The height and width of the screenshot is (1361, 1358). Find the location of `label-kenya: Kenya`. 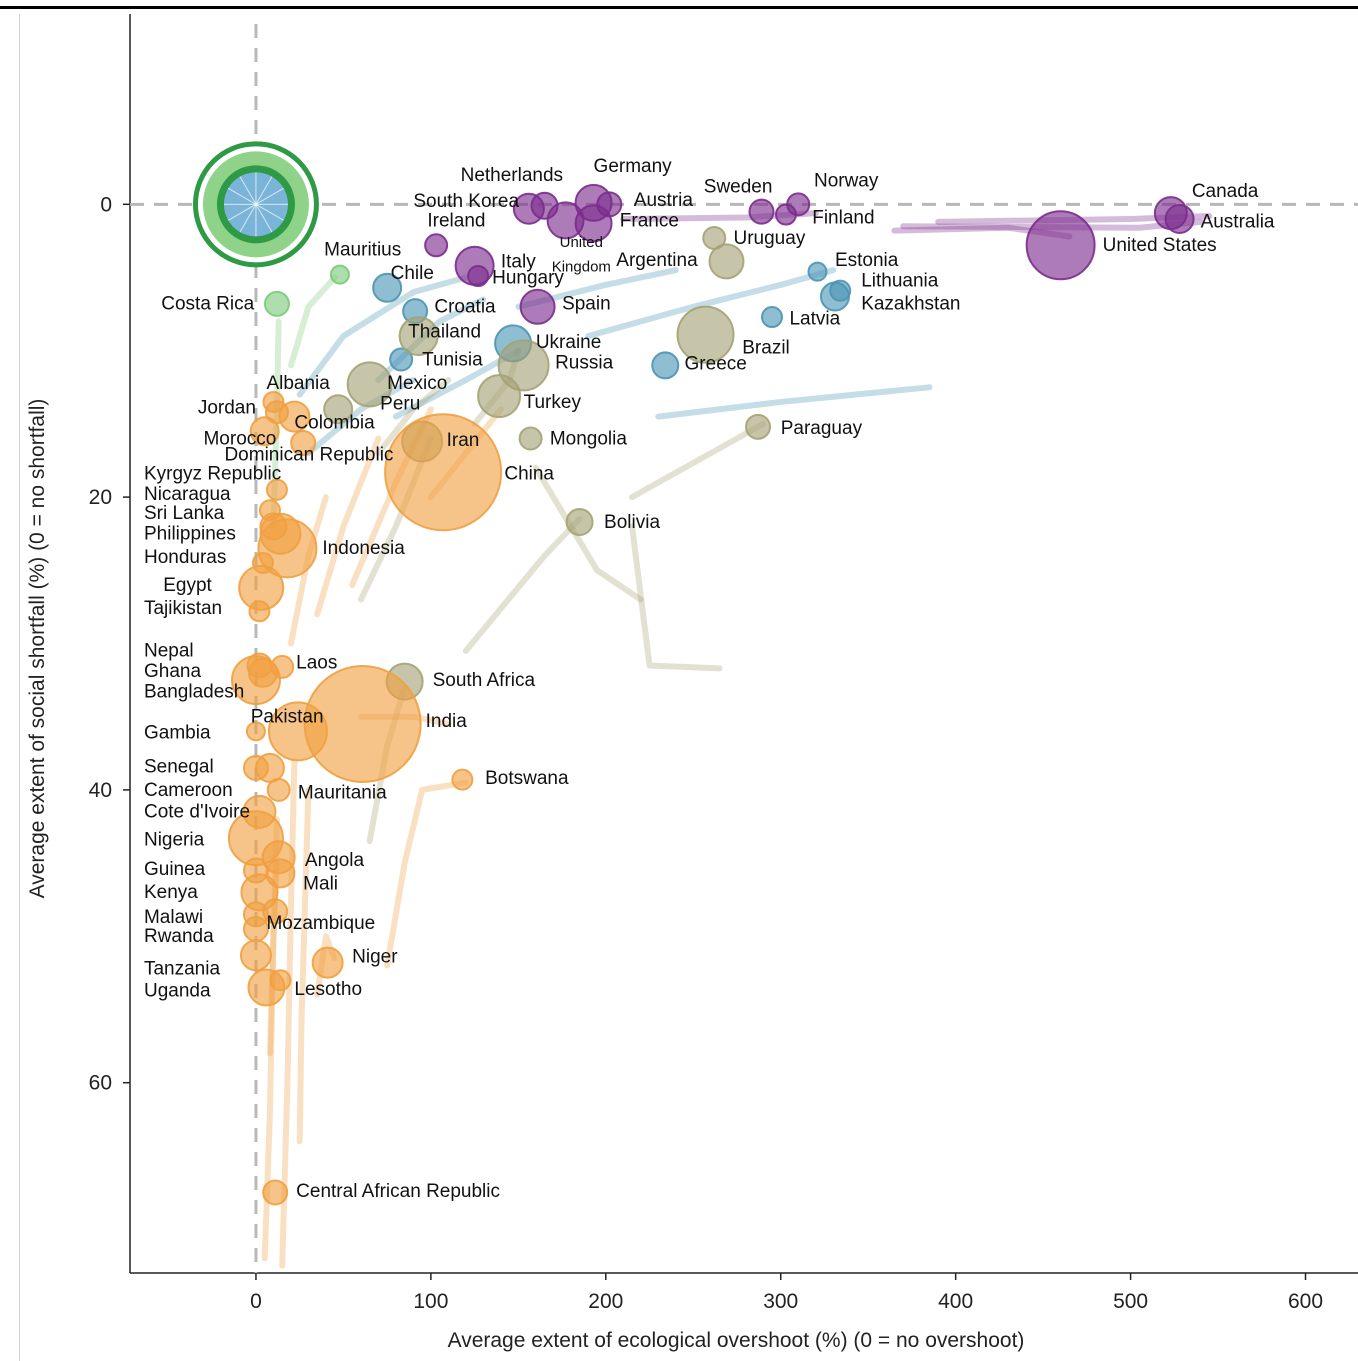

label-kenya: Kenya is located at coordinates (171, 892).